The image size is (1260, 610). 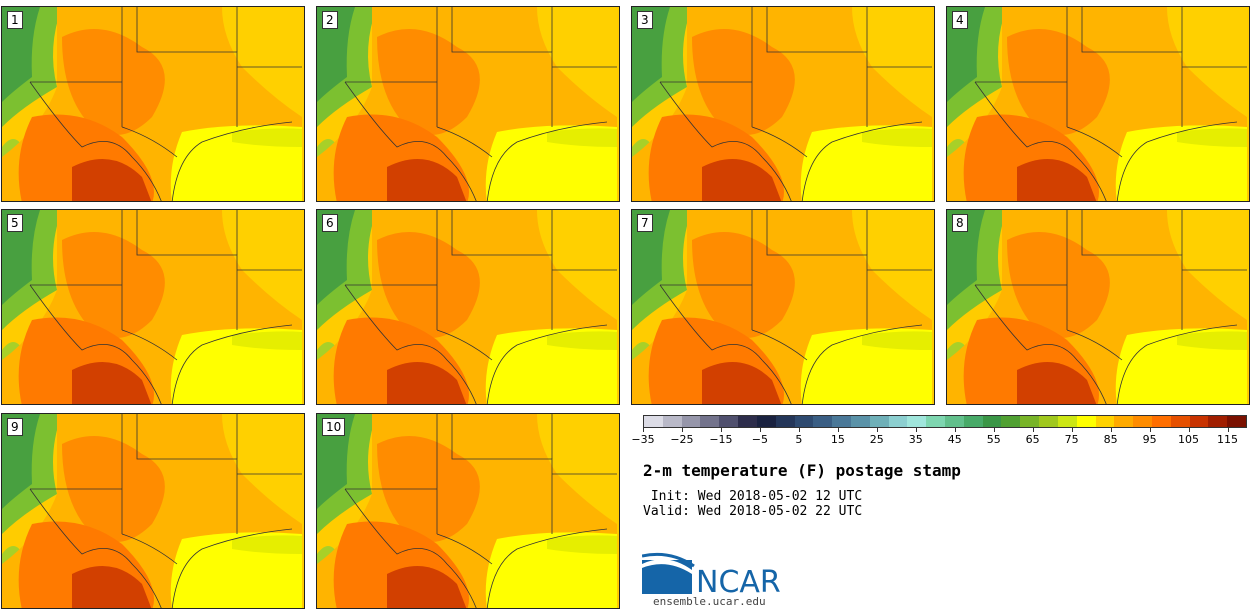 What do you see at coordinates (802, 470) in the screenshot?
I see `plot-title: 2-m temperature (F) postage stamp` at bounding box center [802, 470].